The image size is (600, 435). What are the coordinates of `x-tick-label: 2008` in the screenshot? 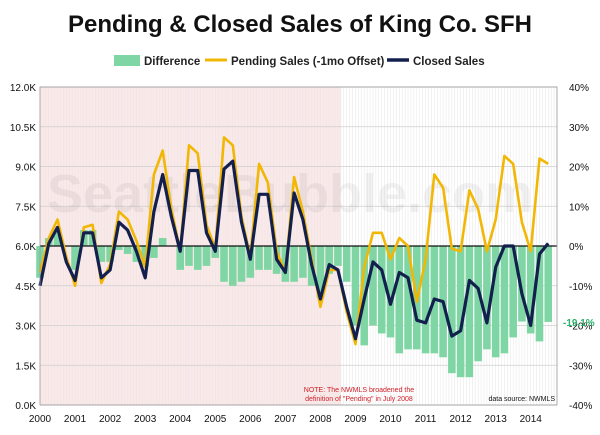 It's located at (320, 419).